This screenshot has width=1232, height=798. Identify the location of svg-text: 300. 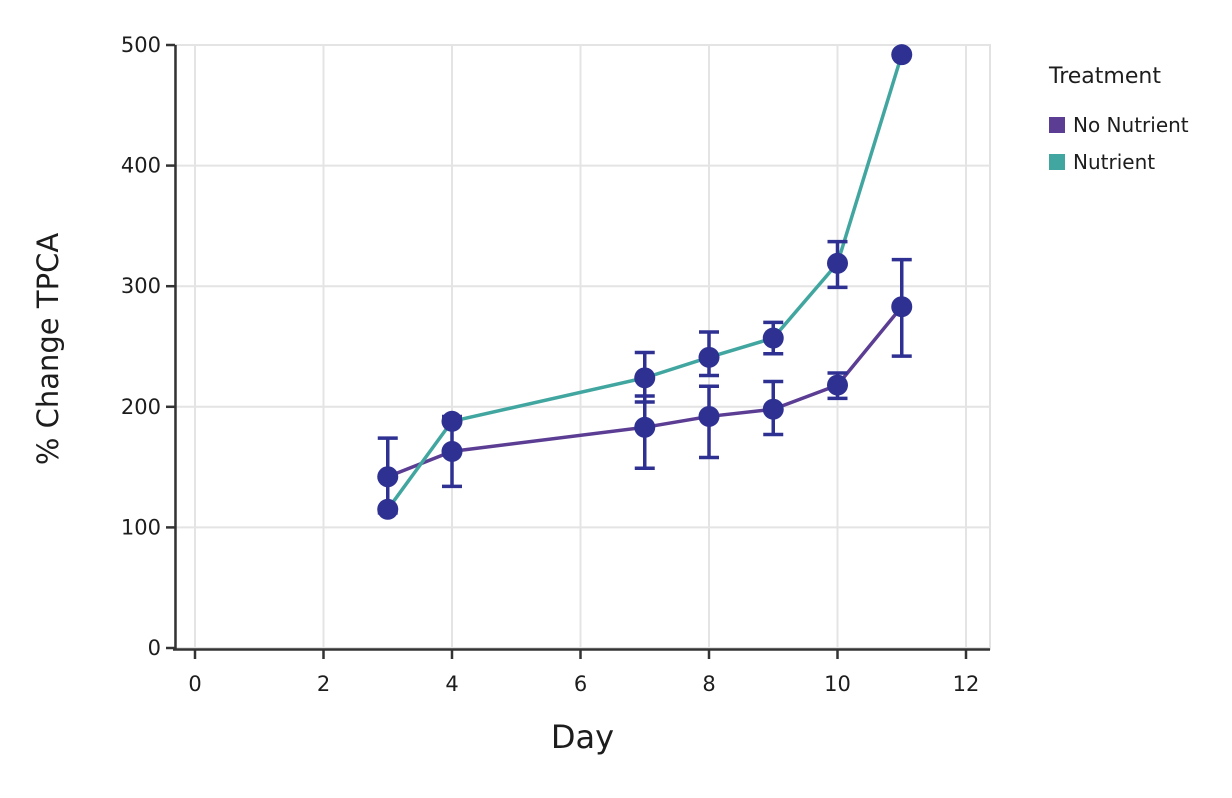
(141, 286).